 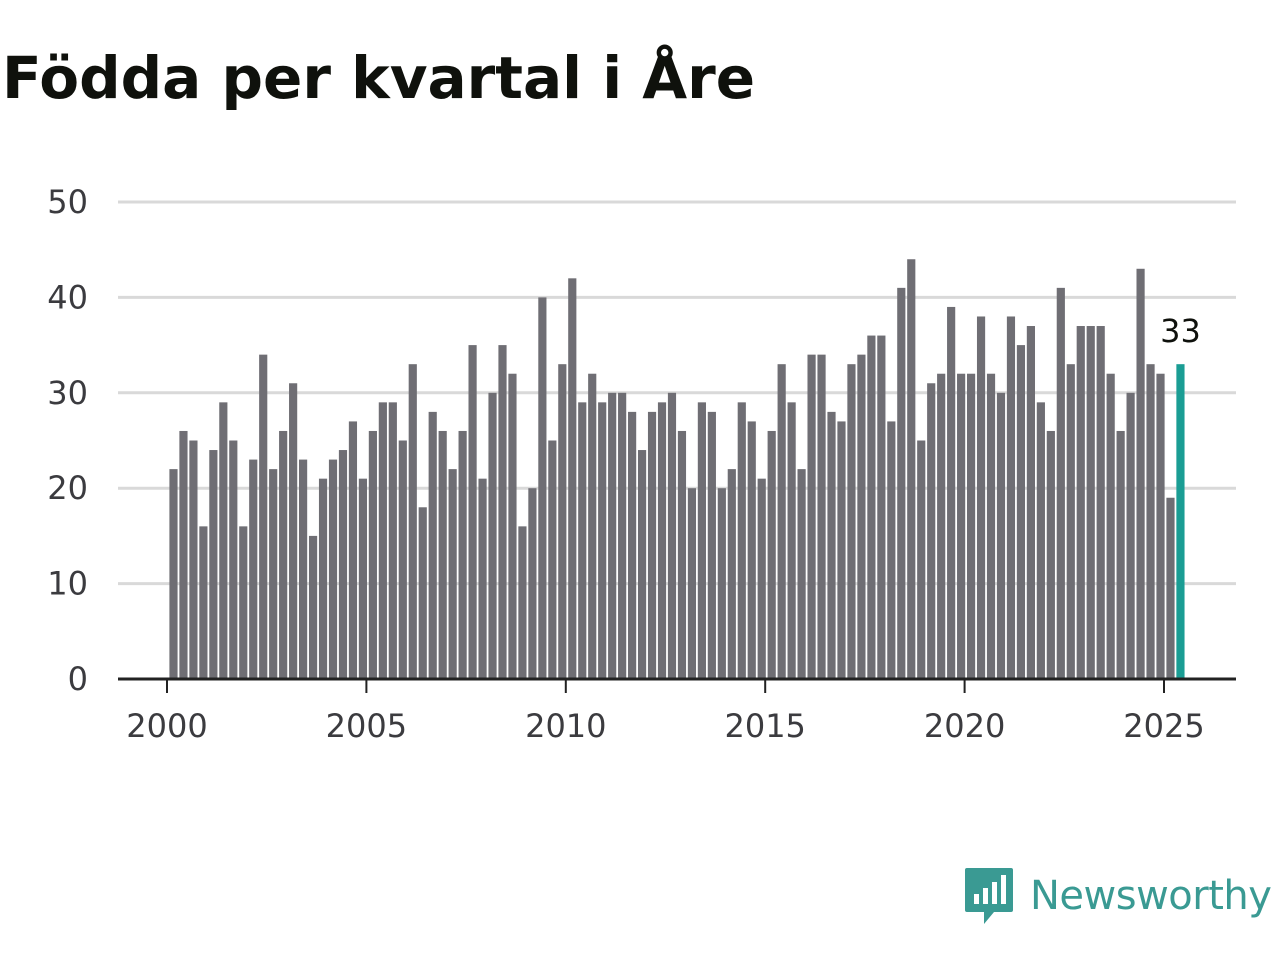 I want to click on data-labels: 33, so click(x=1180, y=331).